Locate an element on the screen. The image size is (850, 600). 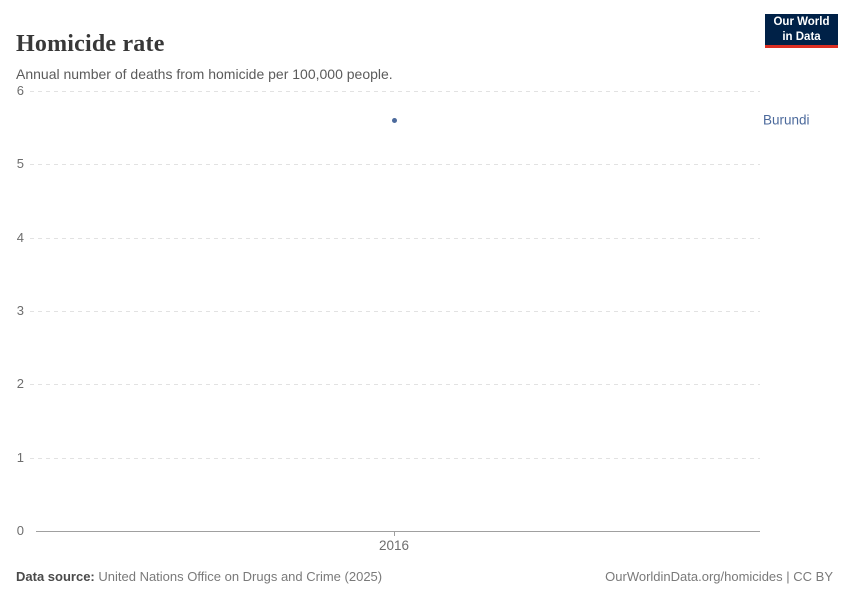
y-tick-label: 1 is located at coordinates (20, 457).